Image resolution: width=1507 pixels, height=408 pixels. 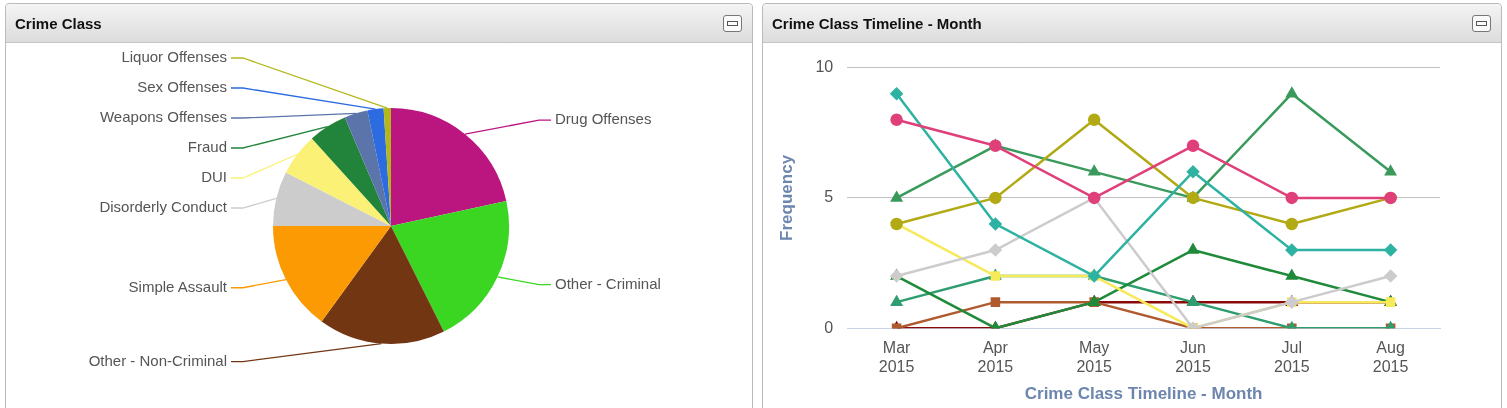 What do you see at coordinates (1292, 357) in the screenshot?
I see `x-tick-label: Jul 2015` at bounding box center [1292, 357].